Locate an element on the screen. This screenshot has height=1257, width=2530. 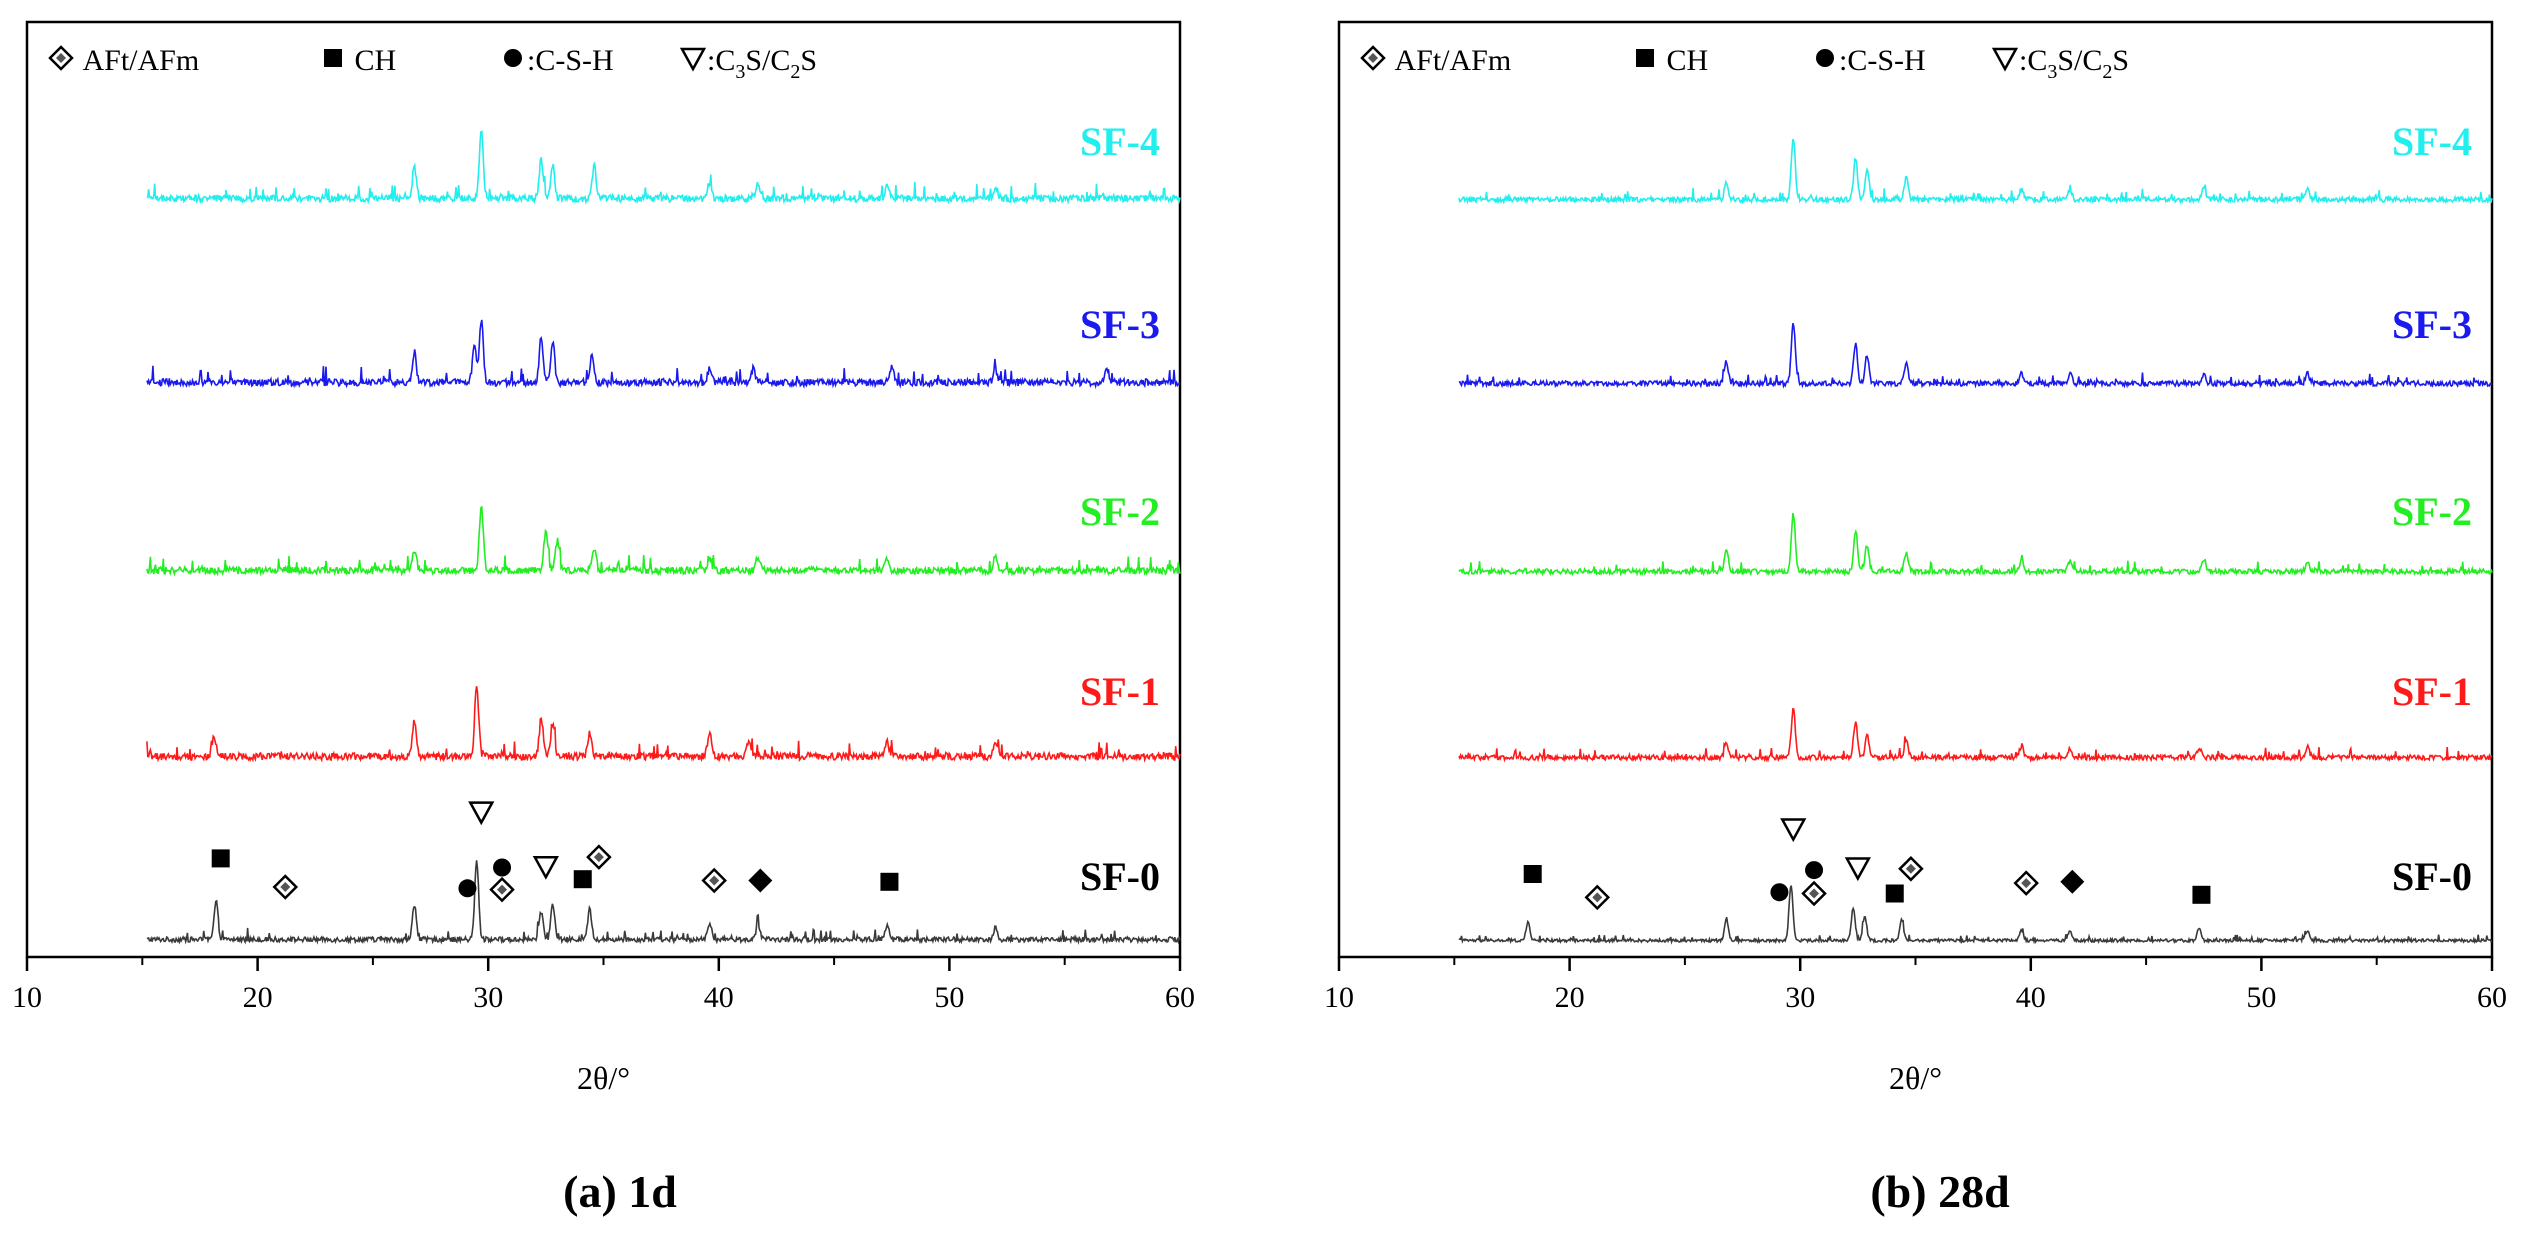
caption-b: (b) 28d is located at coordinates (1940, 1191).